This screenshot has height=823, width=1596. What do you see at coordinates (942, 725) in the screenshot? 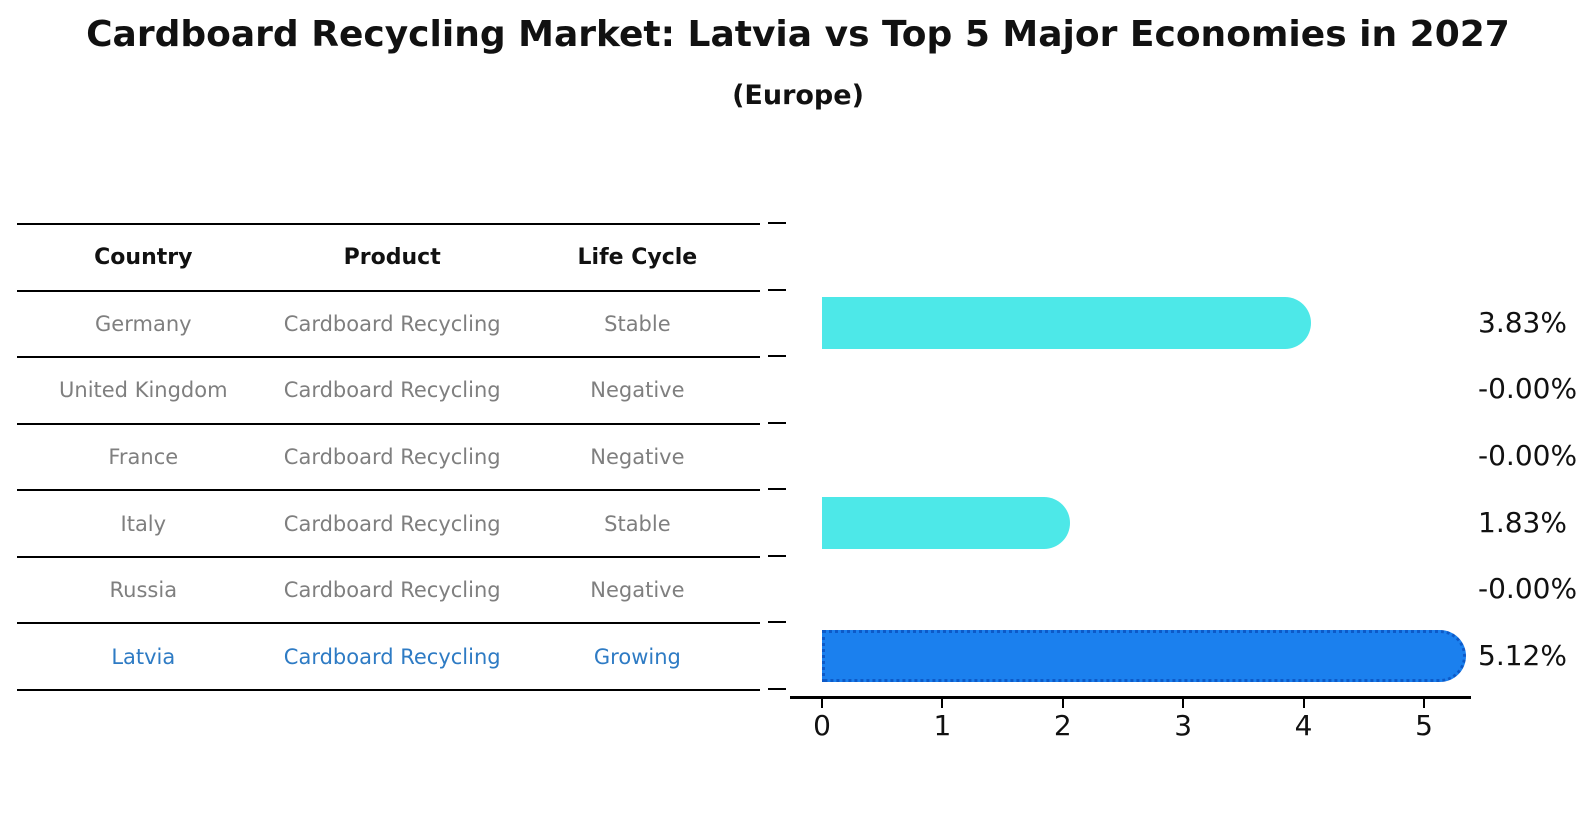
I see `x-axis-tick-label: 1` at bounding box center [942, 725].